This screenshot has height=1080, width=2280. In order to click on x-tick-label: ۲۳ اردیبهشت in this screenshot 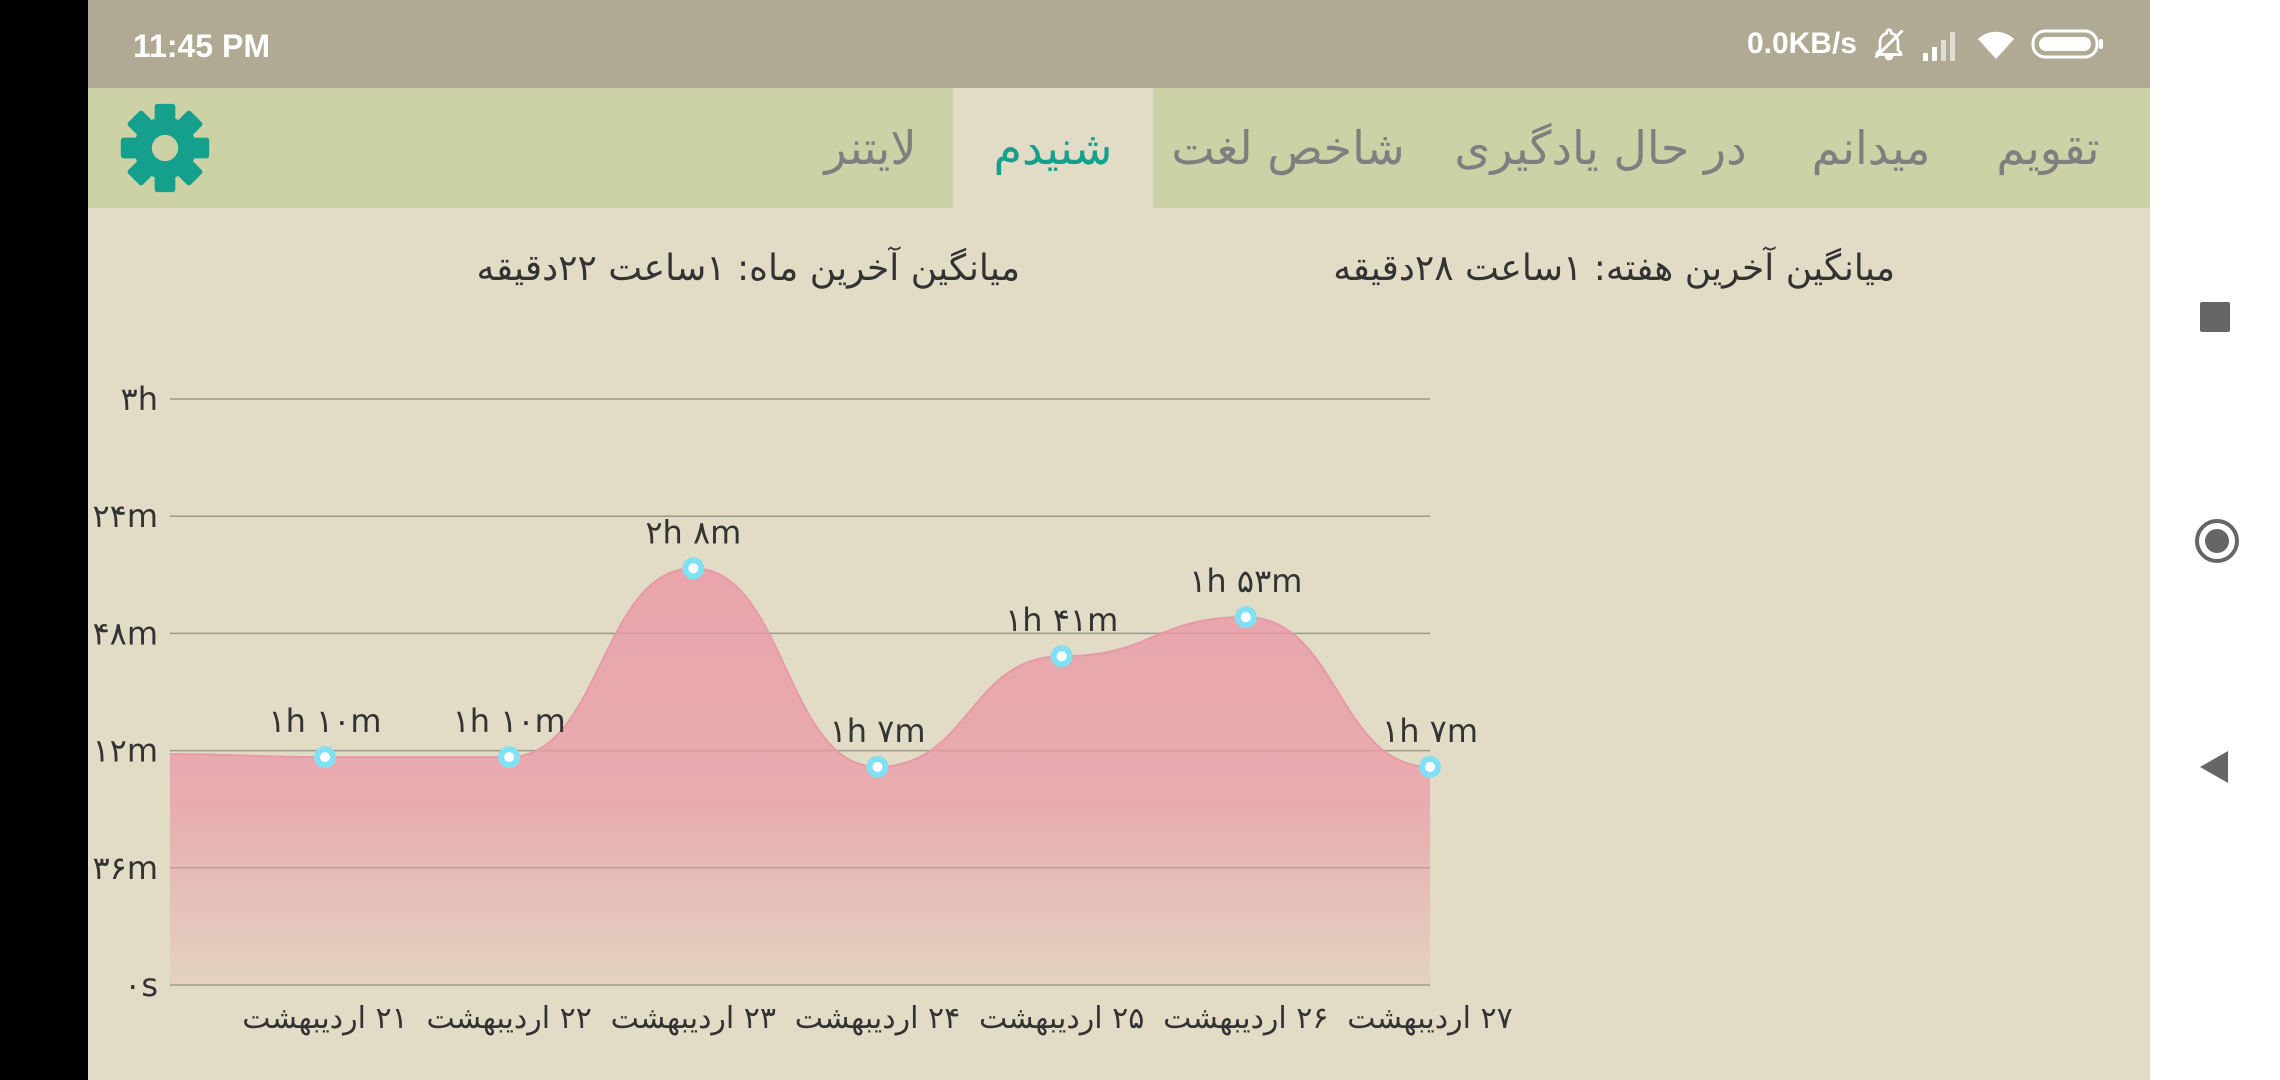, I will do `click(693, 1018)`.